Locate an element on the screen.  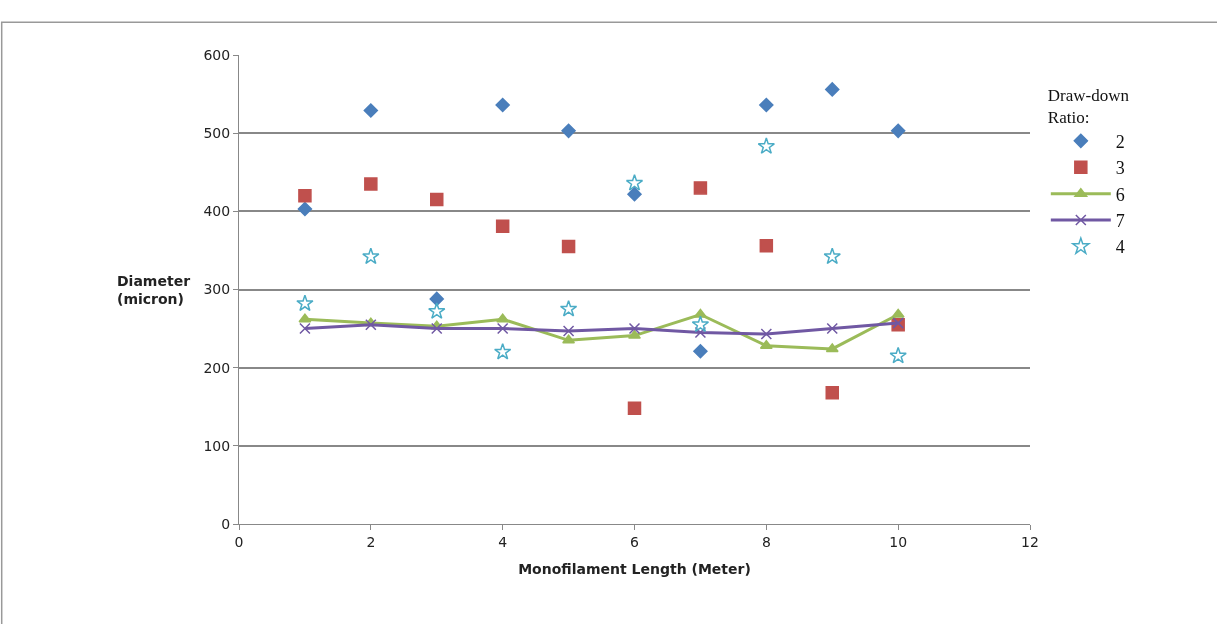
x-tick-label: 12 is located at coordinates (1030, 541).